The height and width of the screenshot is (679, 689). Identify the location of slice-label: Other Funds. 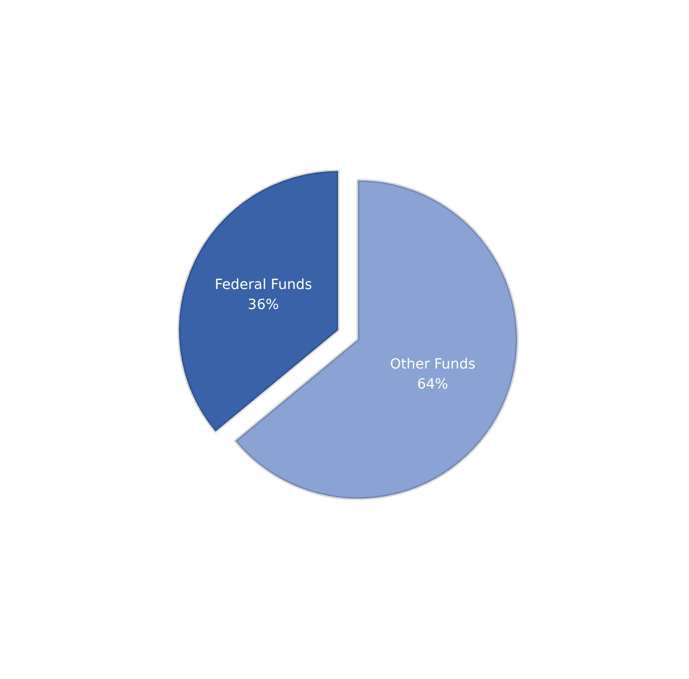
(433, 364).